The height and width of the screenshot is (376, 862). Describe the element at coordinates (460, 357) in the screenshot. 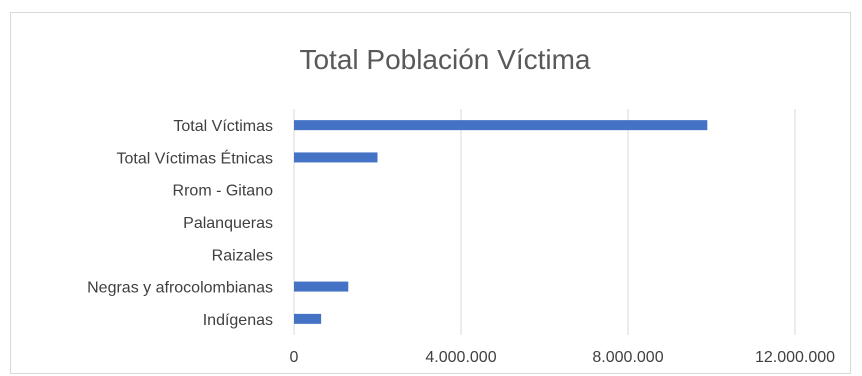

I see `x-tick-label: 4.000.000` at that location.